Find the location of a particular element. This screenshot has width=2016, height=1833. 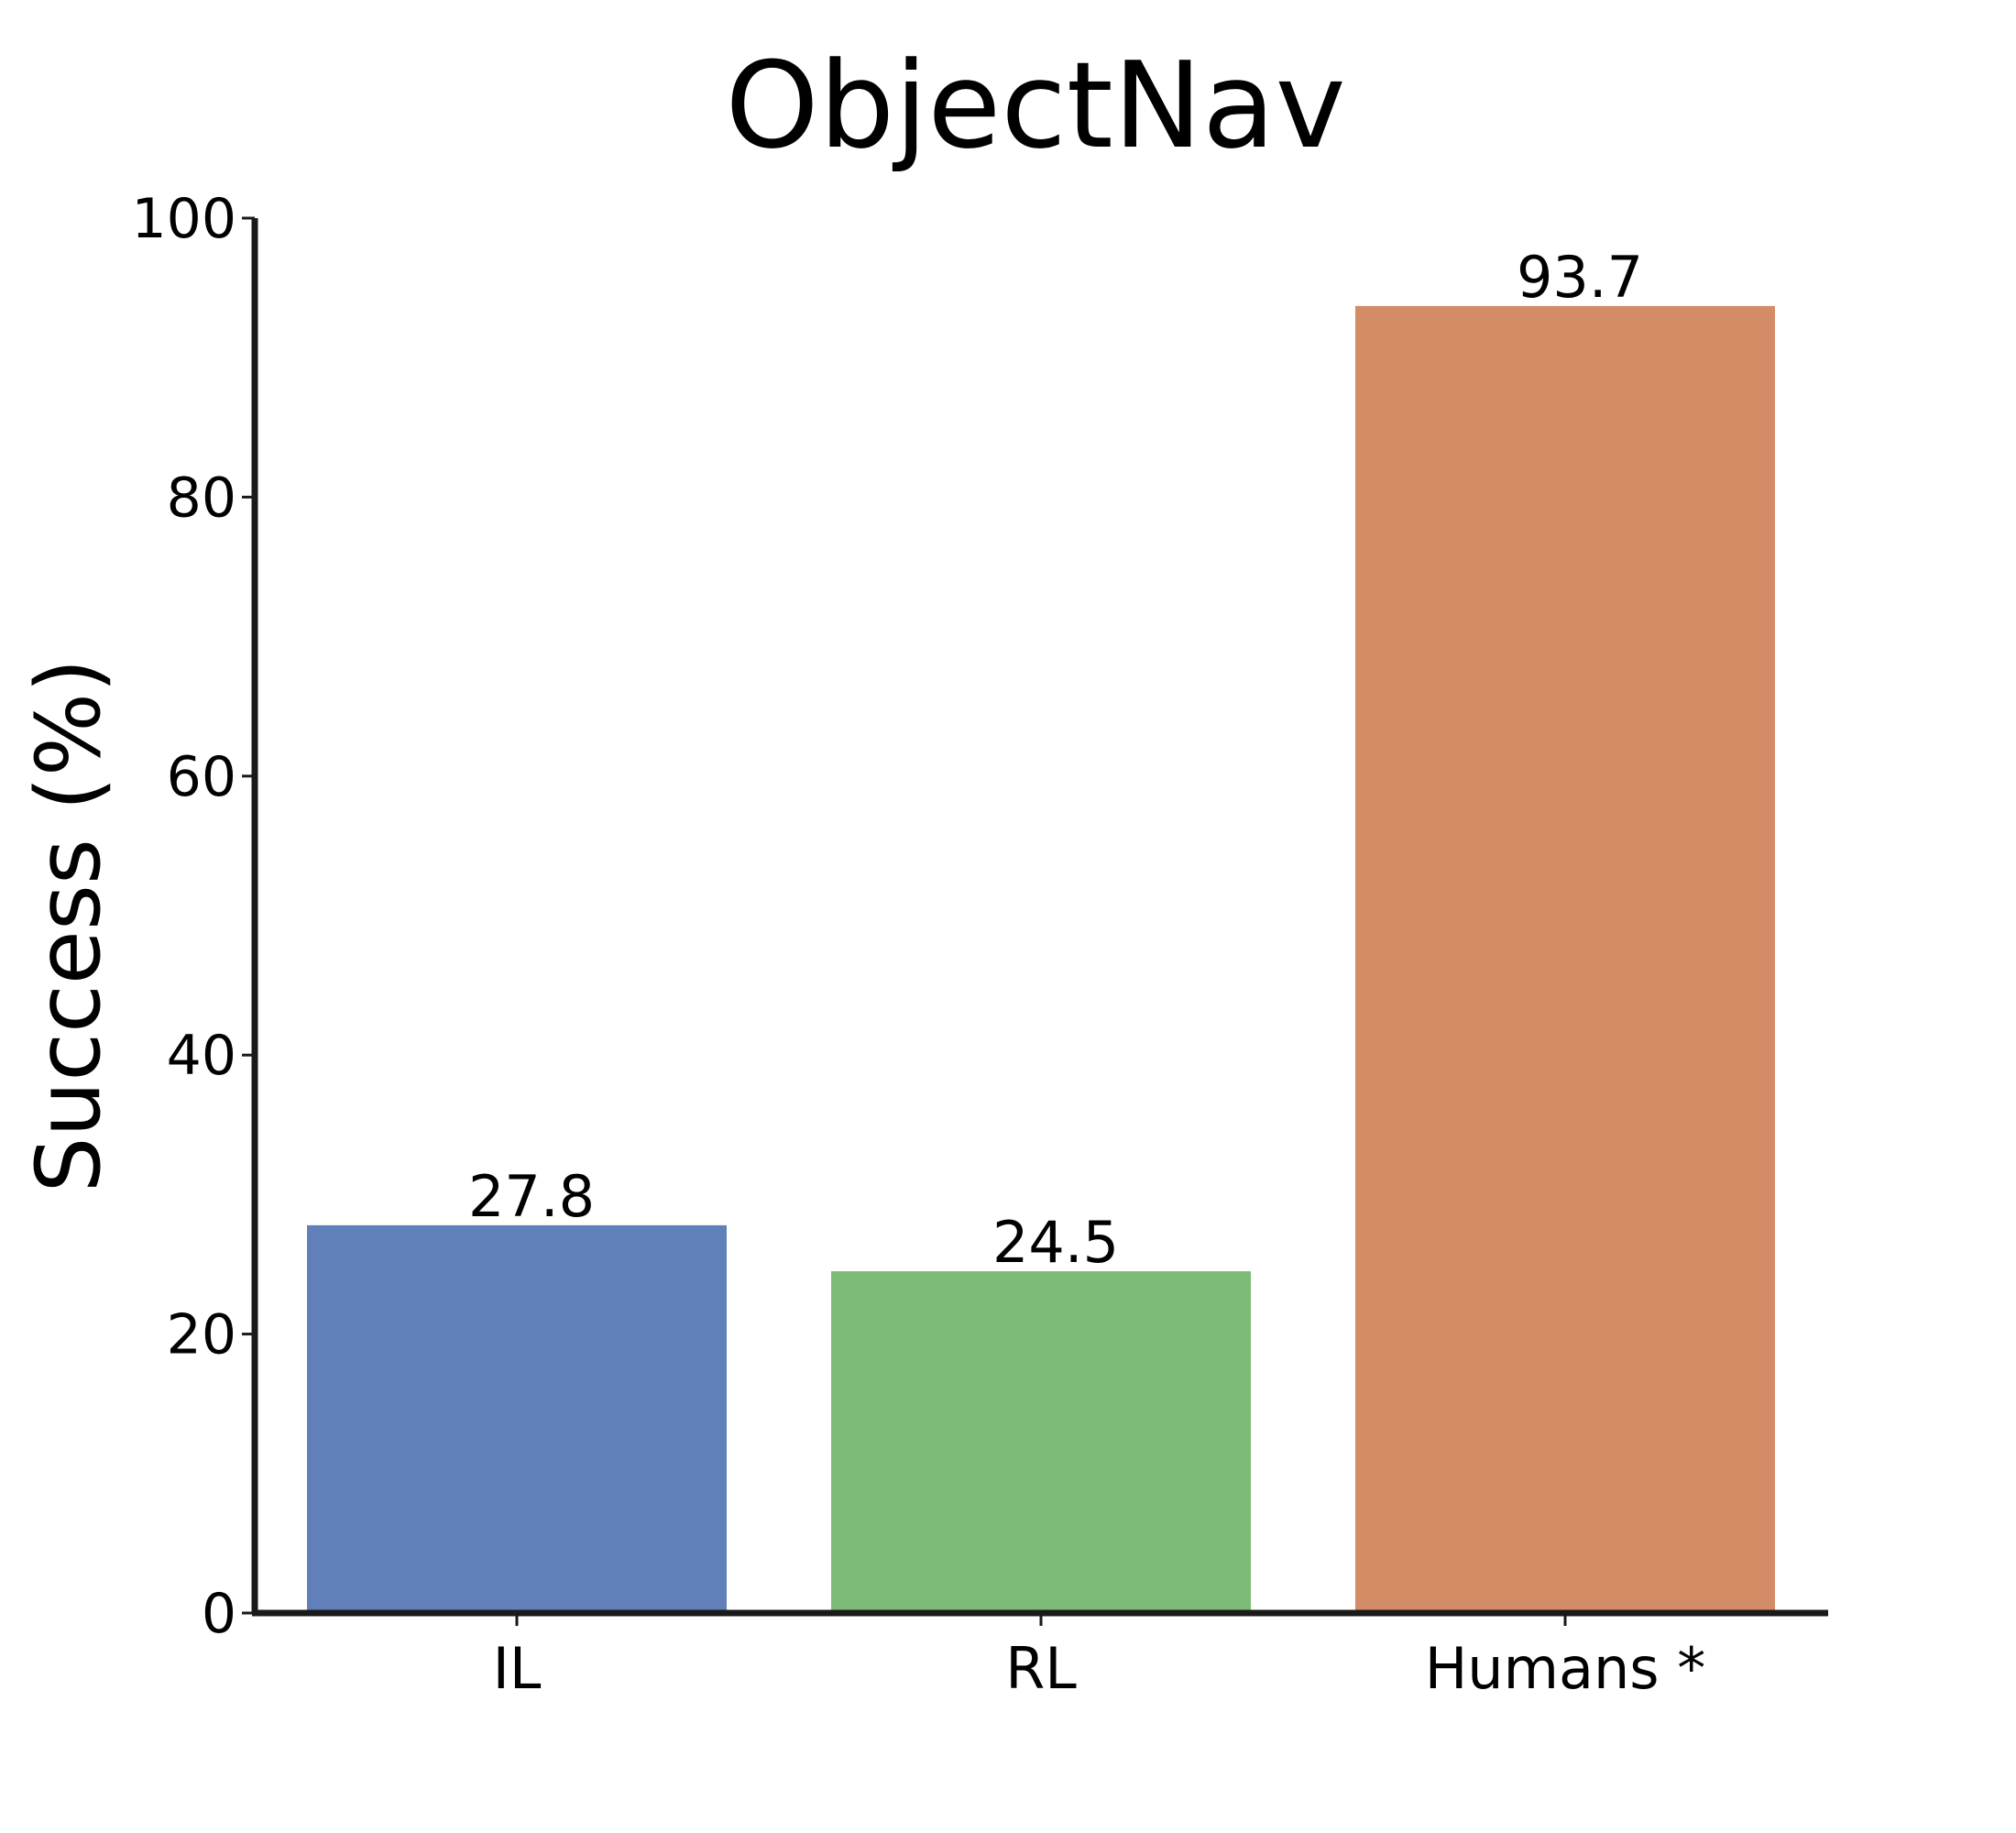

chart-title: ObjectNav is located at coordinates (1035, 105).